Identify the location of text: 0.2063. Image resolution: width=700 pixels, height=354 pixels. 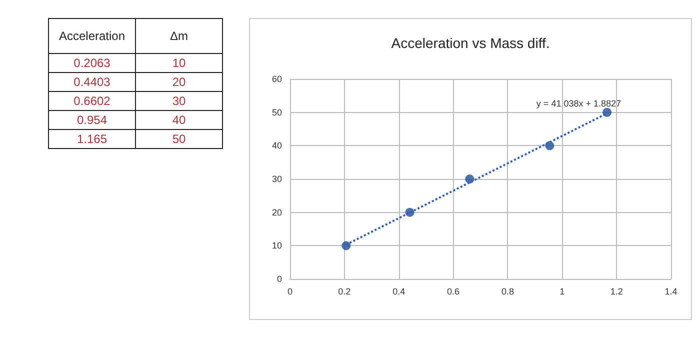
(92, 63).